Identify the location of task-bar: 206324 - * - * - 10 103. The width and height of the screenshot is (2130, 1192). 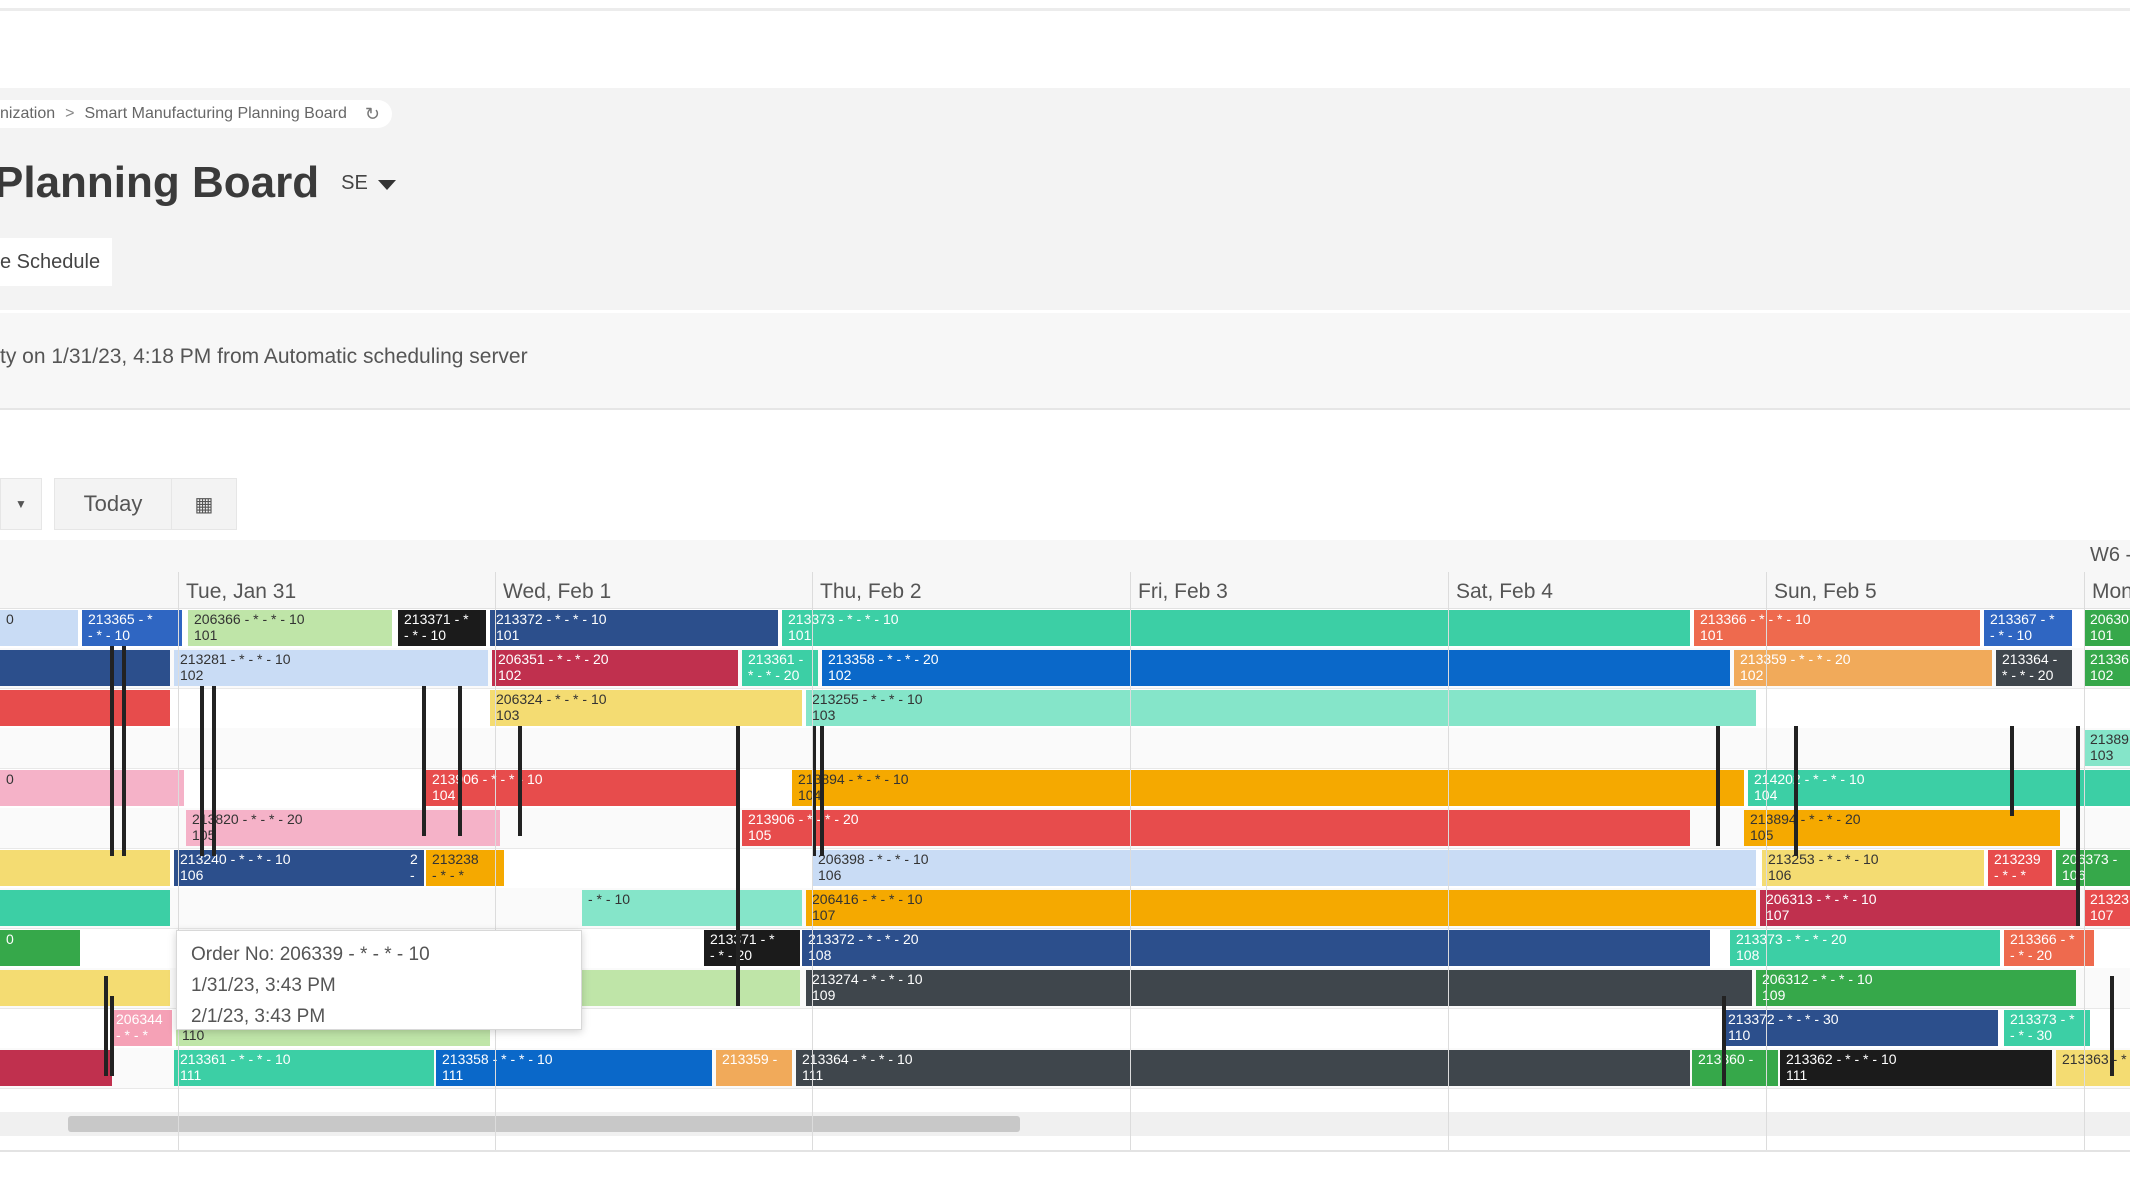
(646, 708).